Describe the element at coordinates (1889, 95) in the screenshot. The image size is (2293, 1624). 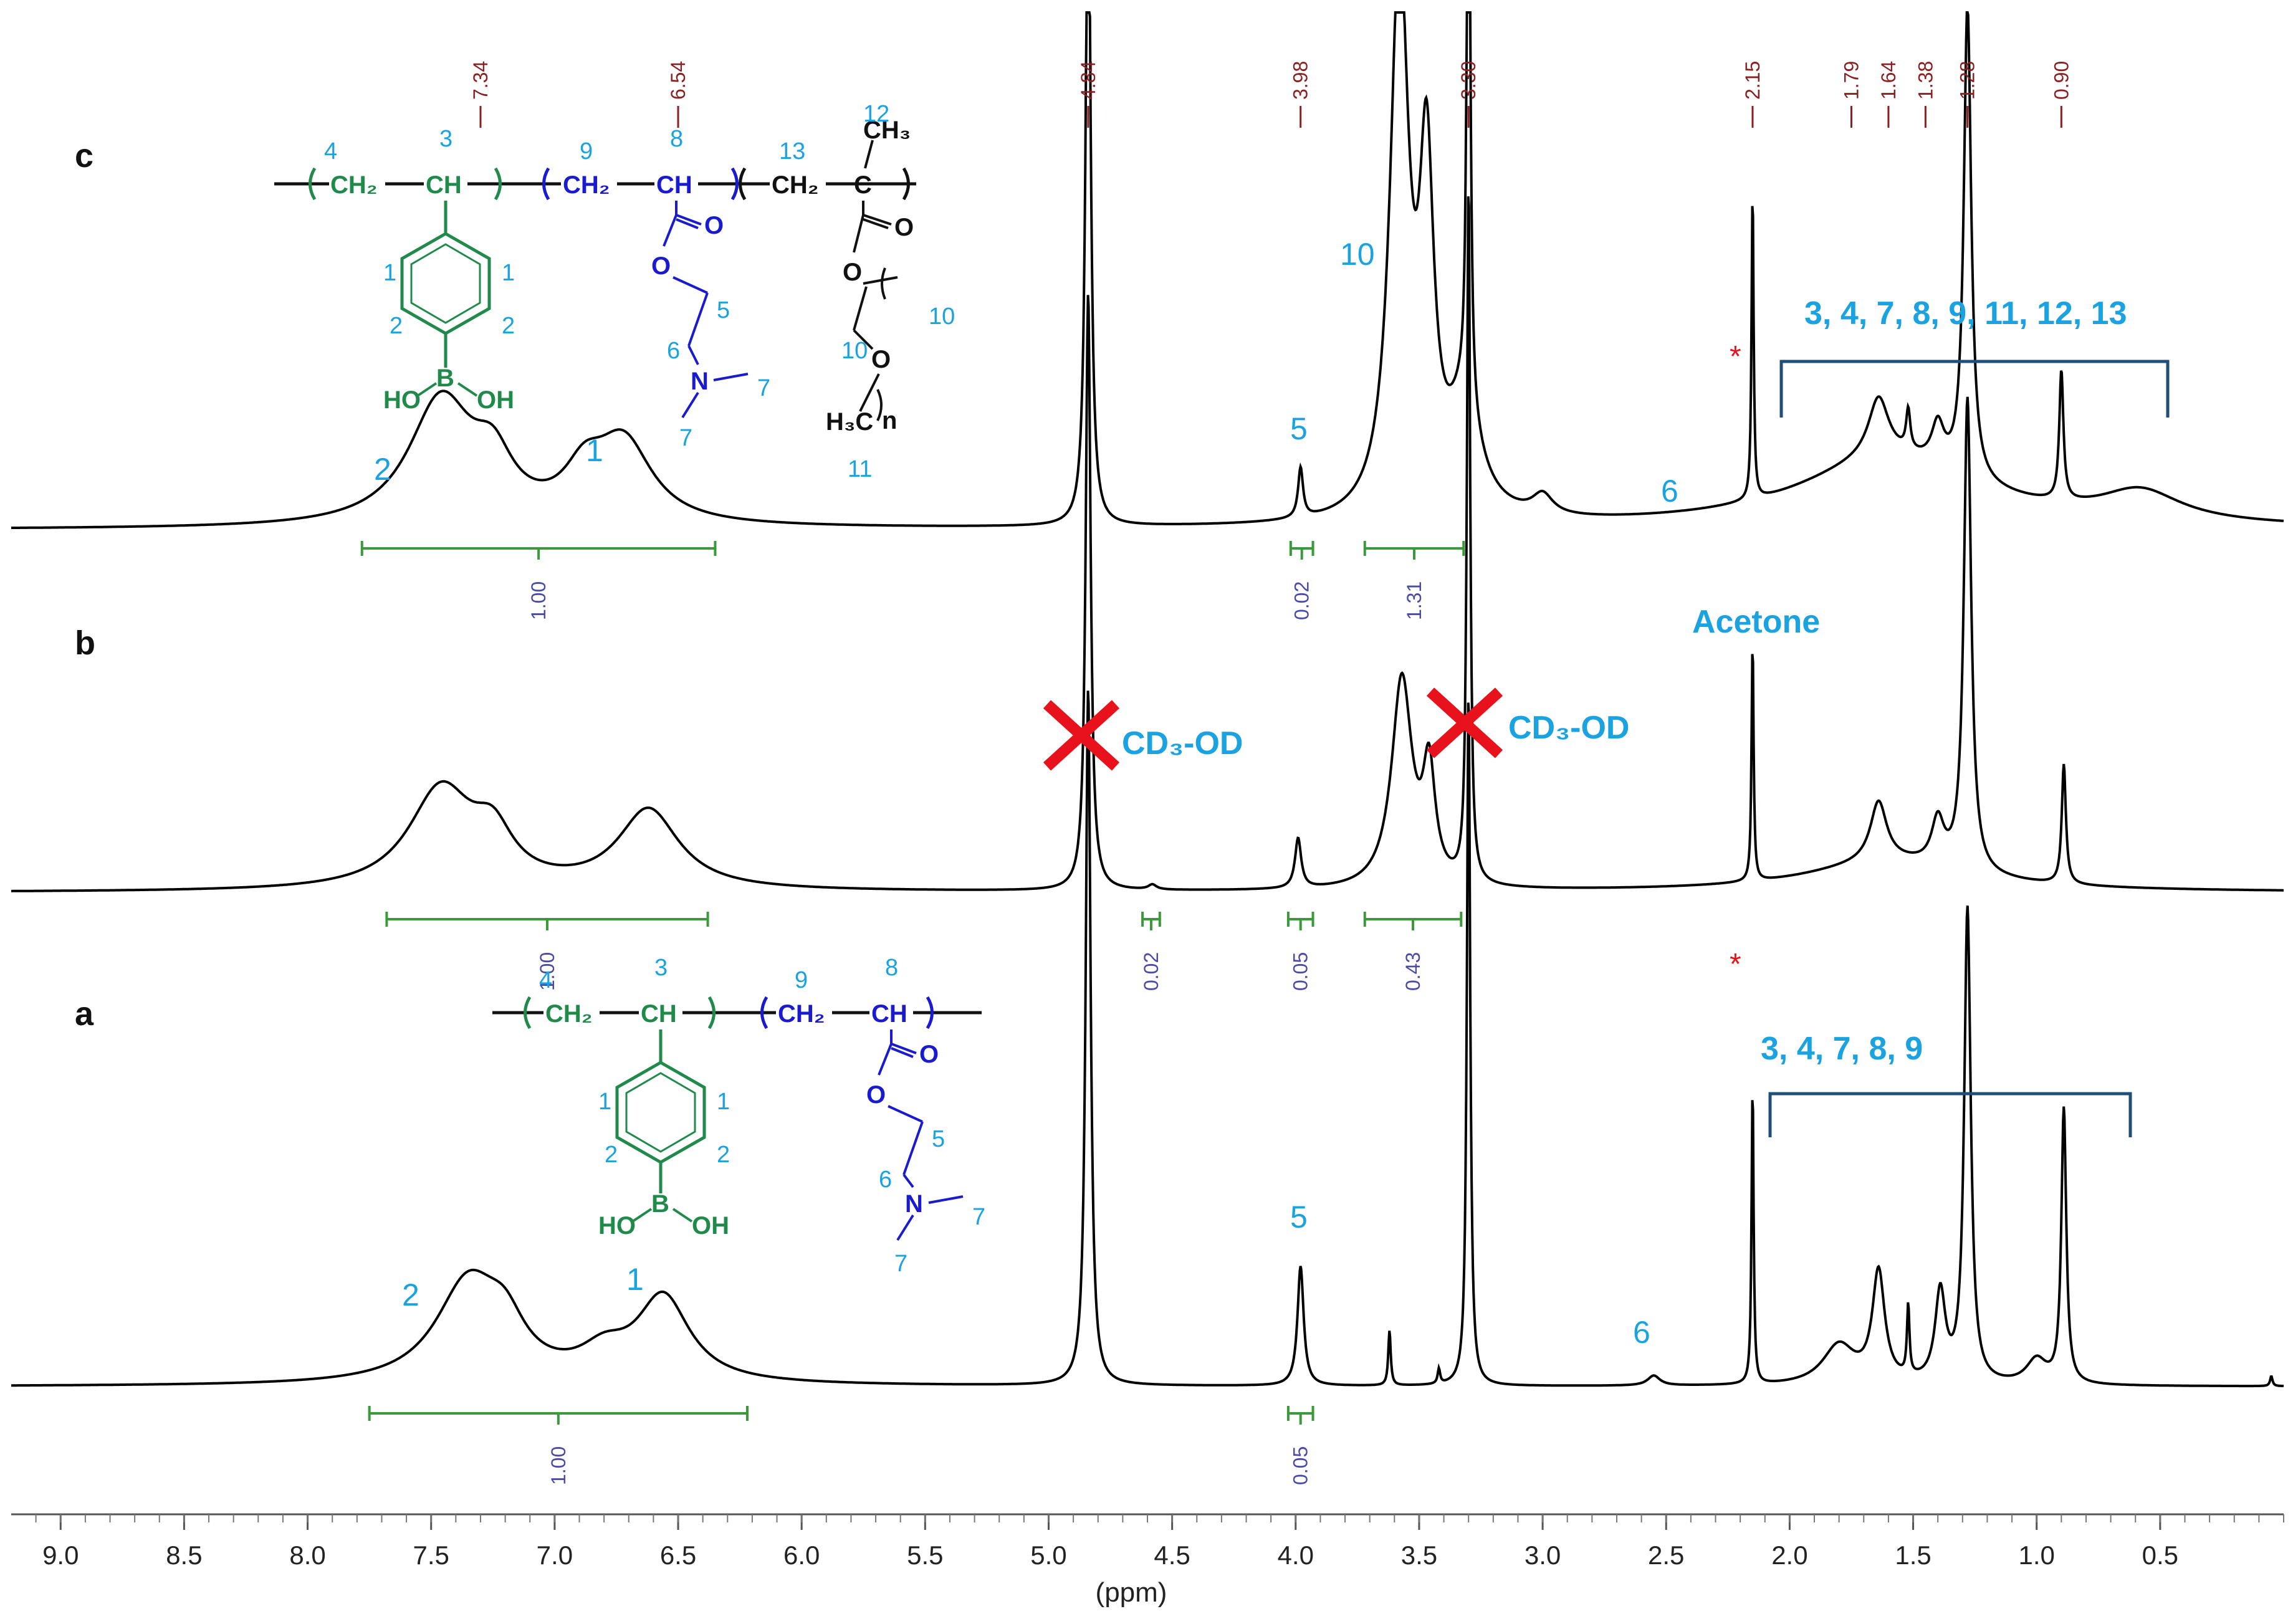
I see `peak-label-1.64: 1.64` at that location.